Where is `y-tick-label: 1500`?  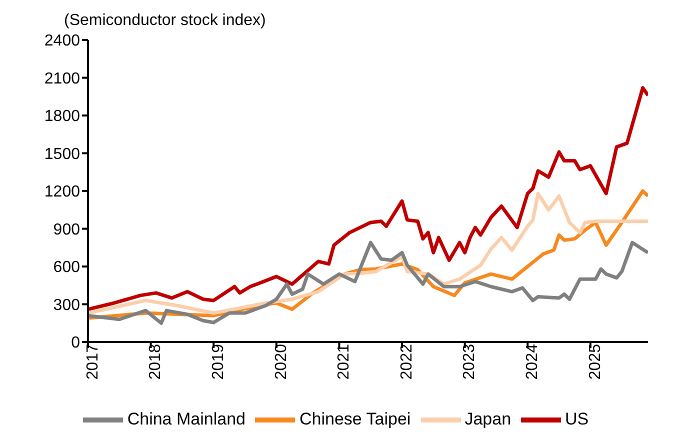 y-tick-label: 1500 is located at coordinates (62, 154).